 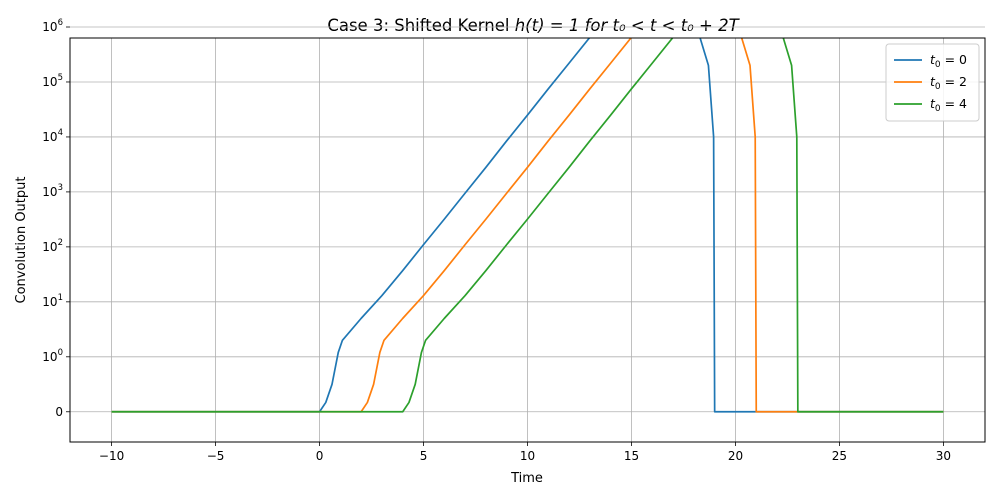 I want to click on x-tick-label: 30, so click(x=943, y=456).